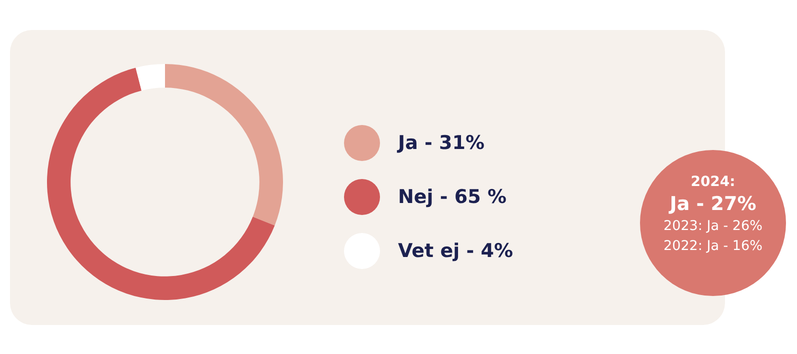  I want to click on text: 2023: Ja - 26%, so click(713, 226).